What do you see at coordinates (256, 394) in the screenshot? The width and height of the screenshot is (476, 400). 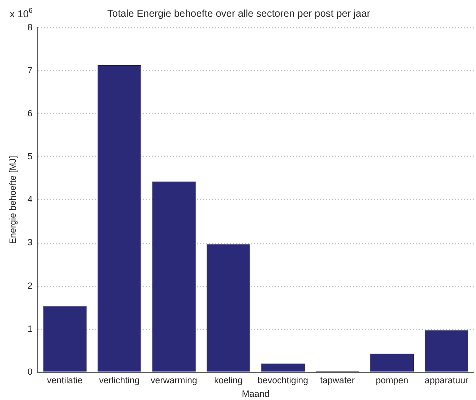 I see `x-axis-title: Maand` at bounding box center [256, 394].